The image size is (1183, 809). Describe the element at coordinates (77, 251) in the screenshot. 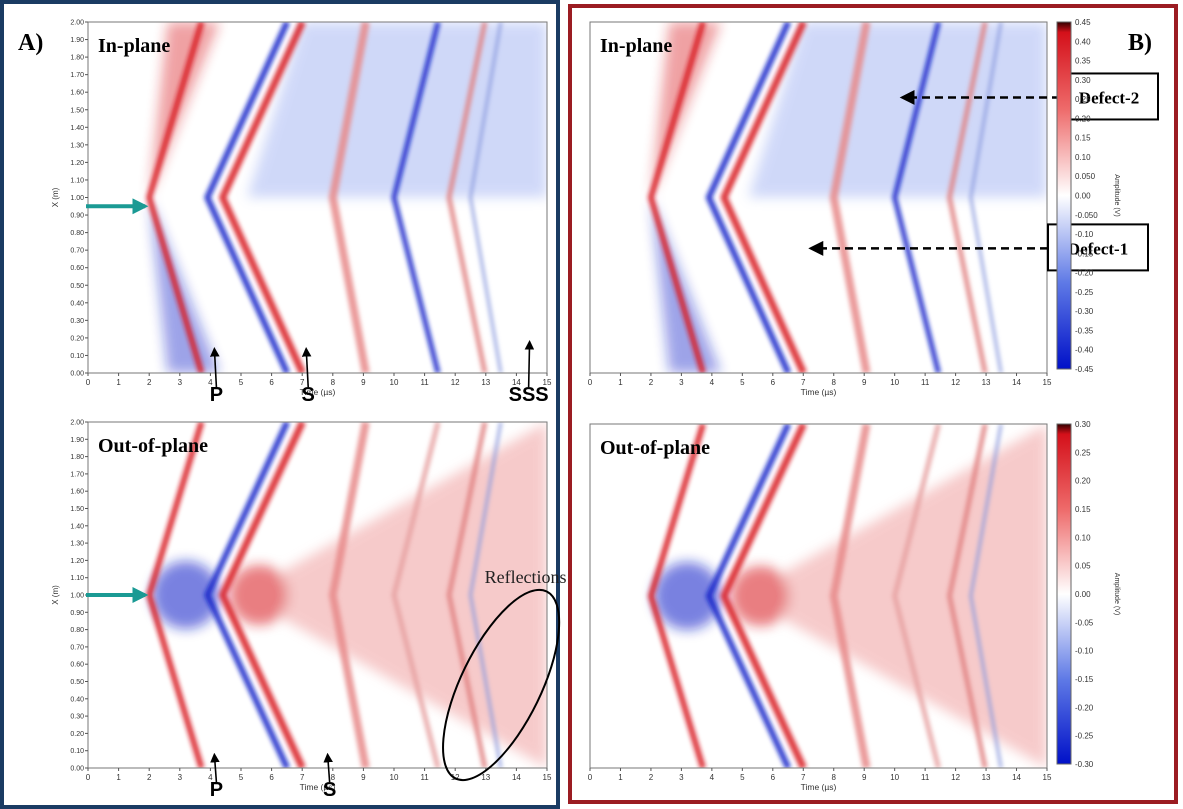

I see `y-tick-label: 0.70` at that location.